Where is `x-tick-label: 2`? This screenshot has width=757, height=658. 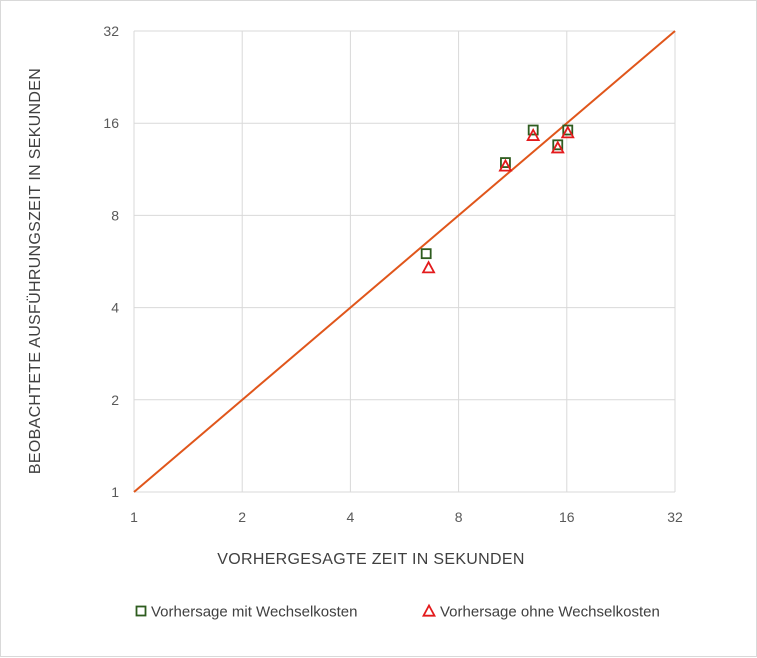
x-tick-label: 2 is located at coordinates (242, 517).